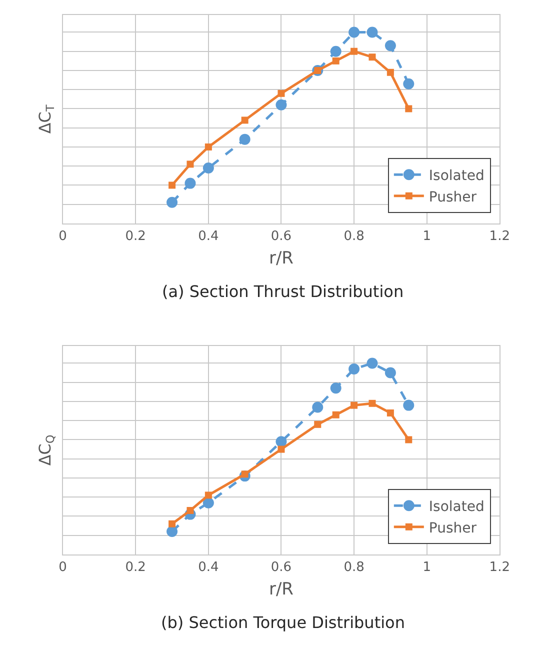 The width and height of the screenshot is (550, 672). I want to click on text: (b) Section Torque Distribution, so click(283, 622).